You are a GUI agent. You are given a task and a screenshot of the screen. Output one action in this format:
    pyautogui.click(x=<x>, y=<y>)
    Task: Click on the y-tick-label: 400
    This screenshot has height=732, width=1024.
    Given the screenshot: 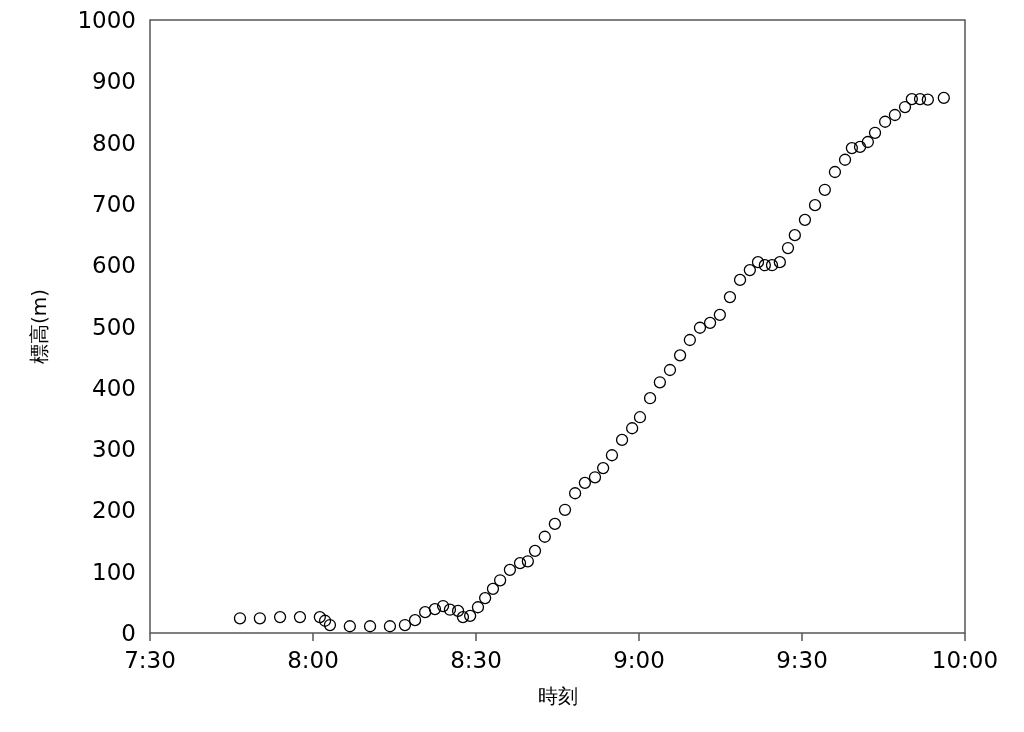 What is the action you would take?
    pyautogui.click(x=114, y=387)
    